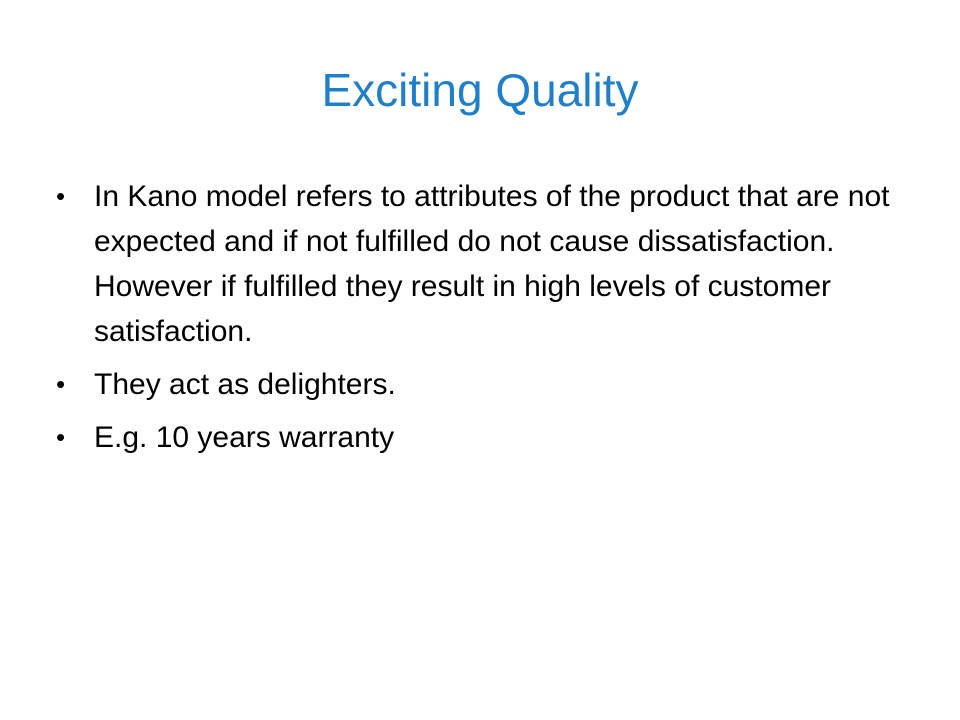 The height and width of the screenshot is (720, 960). I want to click on bullet-item-2: • They act as delighters., so click(484, 384).